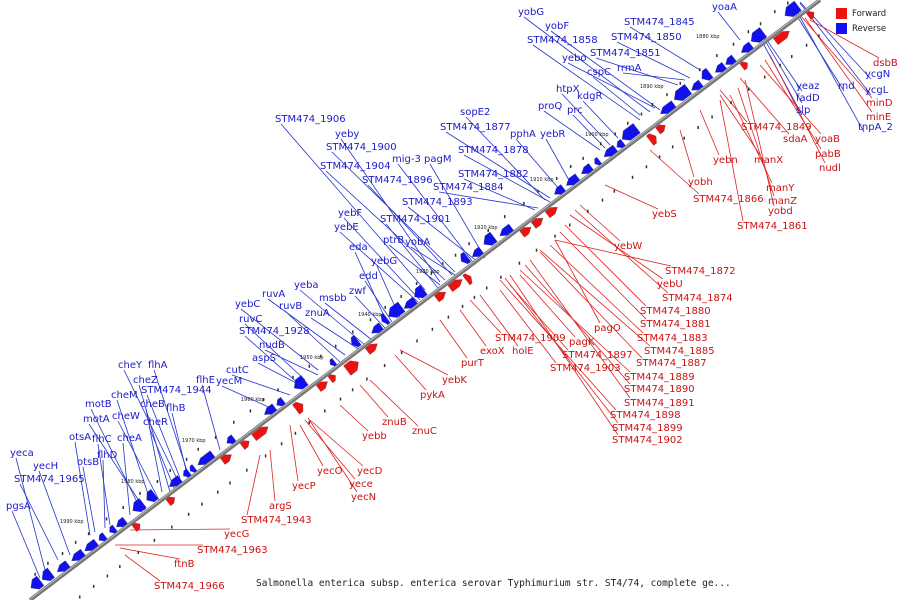  Describe the element at coordinates (107, 455) in the screenshot. I see `reverse-gene-label-flhd: flhD` at that location.